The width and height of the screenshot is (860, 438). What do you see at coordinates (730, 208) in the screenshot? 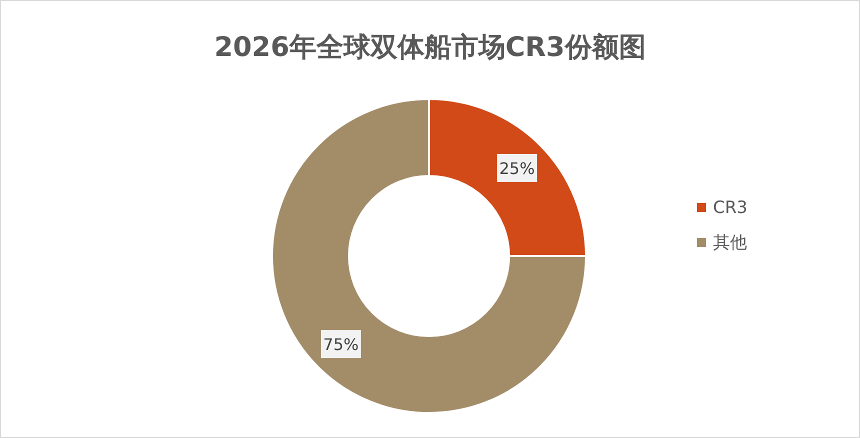
I see `legend-label: CR3` at bounding box center [730, 208].